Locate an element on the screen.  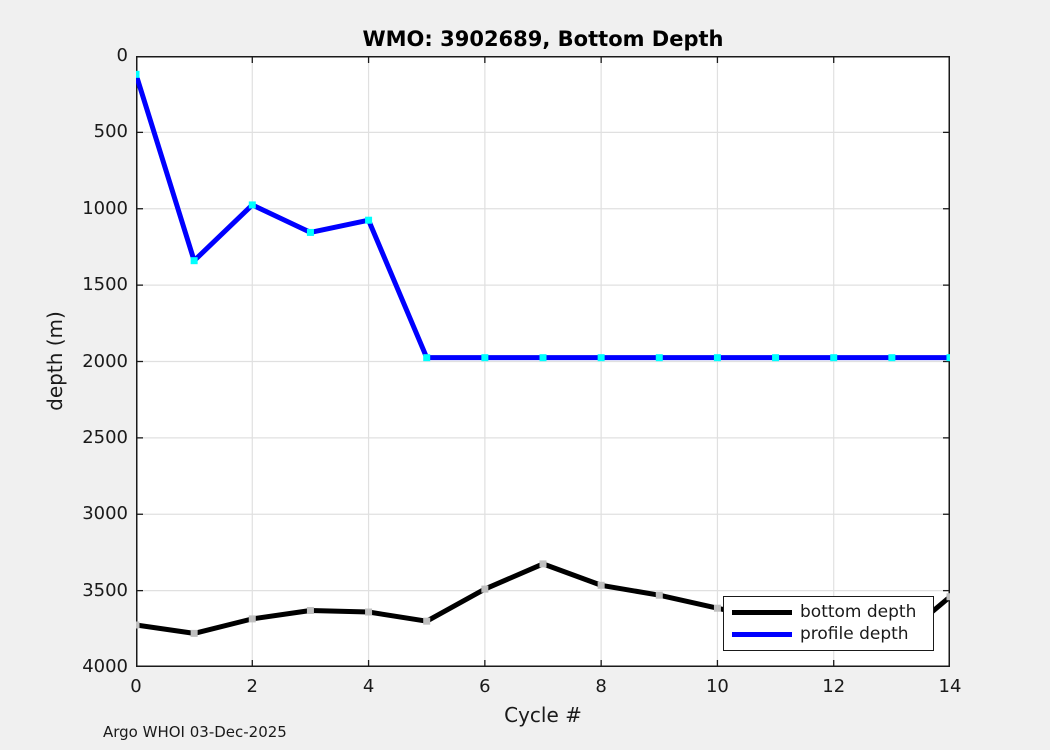
legend-line-sample-blue is located at coordinates (762, 634).